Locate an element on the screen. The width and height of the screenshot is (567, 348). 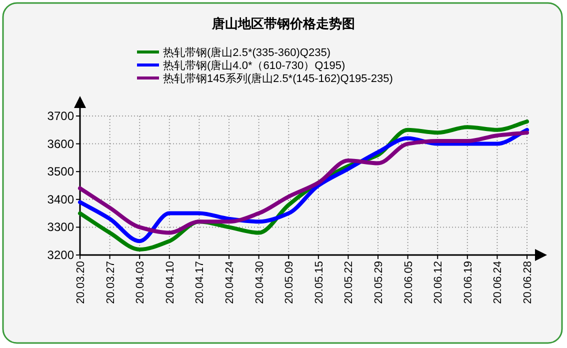
y-tick-label: 3600 is located at coordinates (60, 143).